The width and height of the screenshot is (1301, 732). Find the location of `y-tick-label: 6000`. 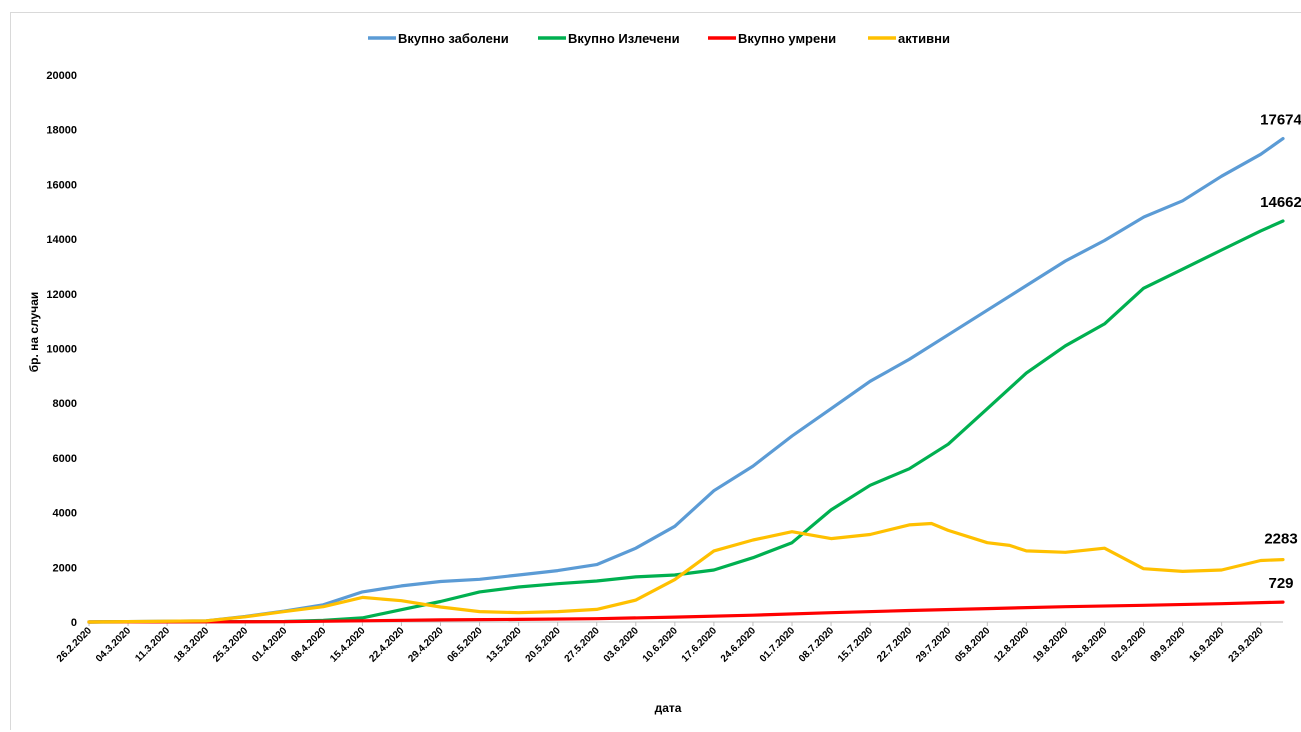

y-tick-label: 6000 is located at coordinates (65, 459).